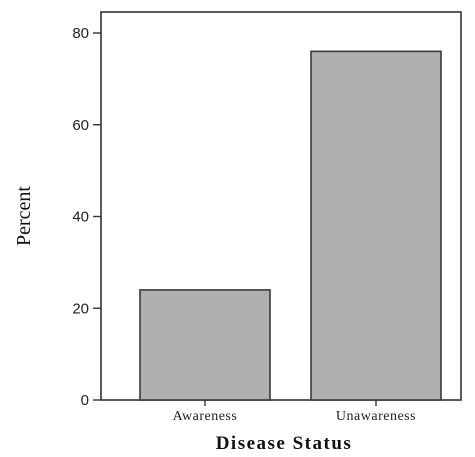 This screenshot has height=457, width=475. I want to click on x-tick-label: Awareness, so click(205, 416).